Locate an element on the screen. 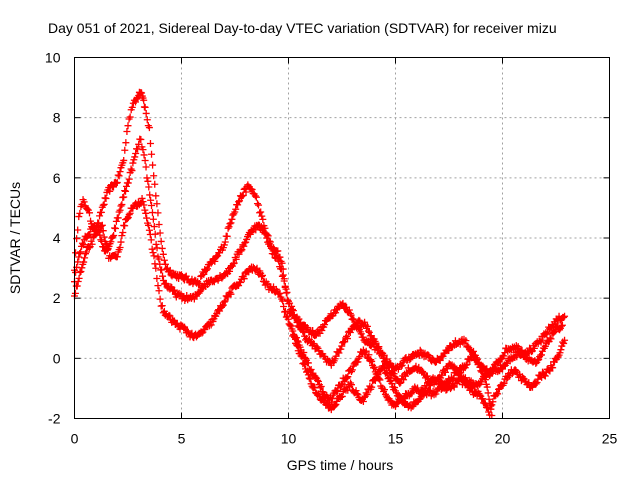 The height and width of the screenshot is (480, 640). x-tick-label: 25 is located at coordinates (610, 439).